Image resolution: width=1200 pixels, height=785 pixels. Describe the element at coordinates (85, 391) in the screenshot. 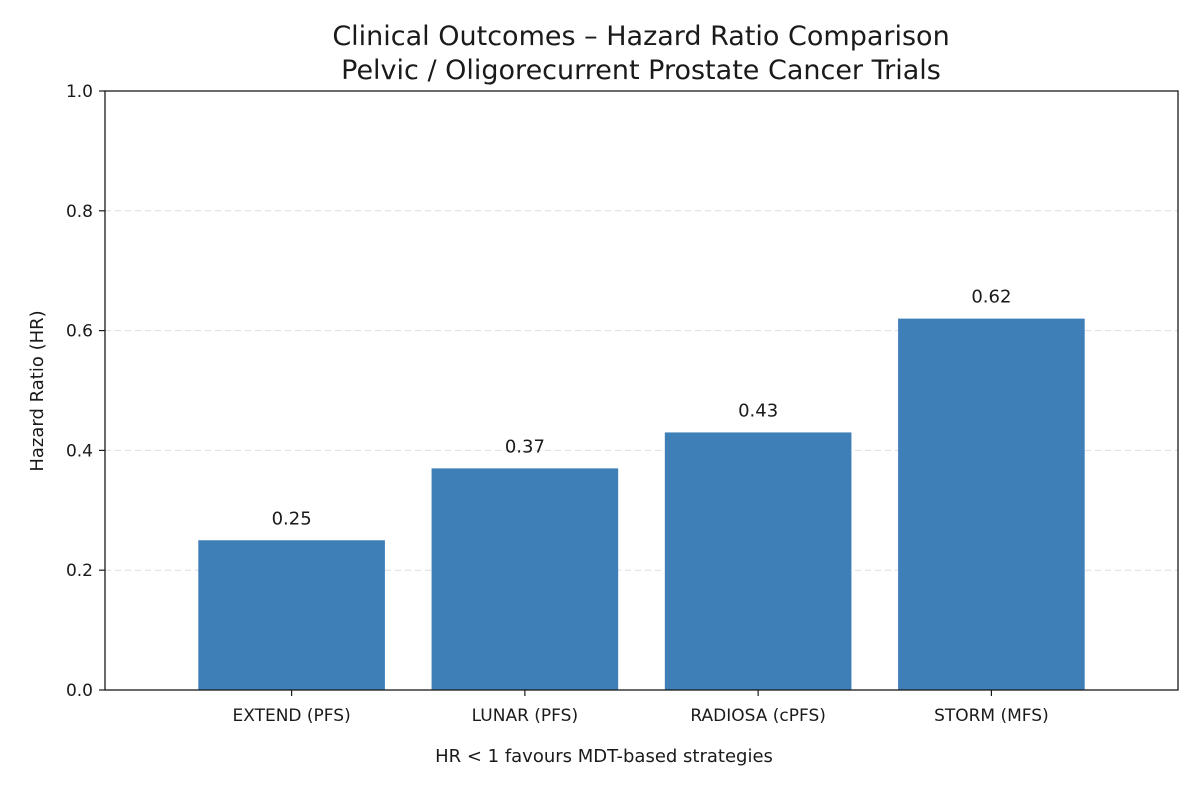

I see `y-axis-ticks: 0.0 0.2 0.4 0.6 0.8 1.0` at that location.